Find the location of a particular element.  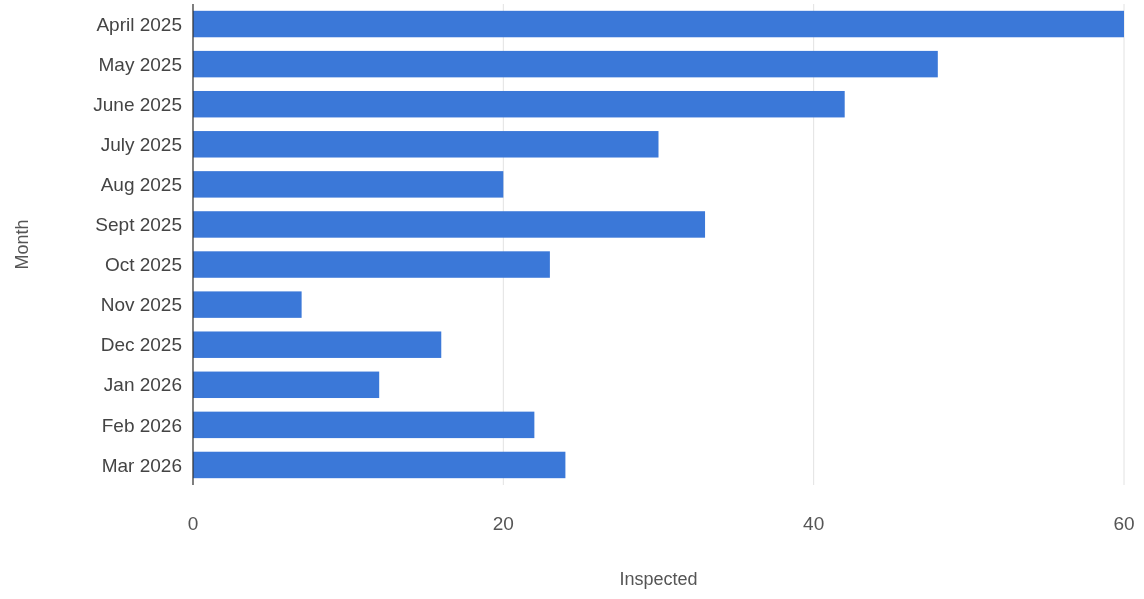

x-axis-title: Inspected is located at coordinates (658, 579).